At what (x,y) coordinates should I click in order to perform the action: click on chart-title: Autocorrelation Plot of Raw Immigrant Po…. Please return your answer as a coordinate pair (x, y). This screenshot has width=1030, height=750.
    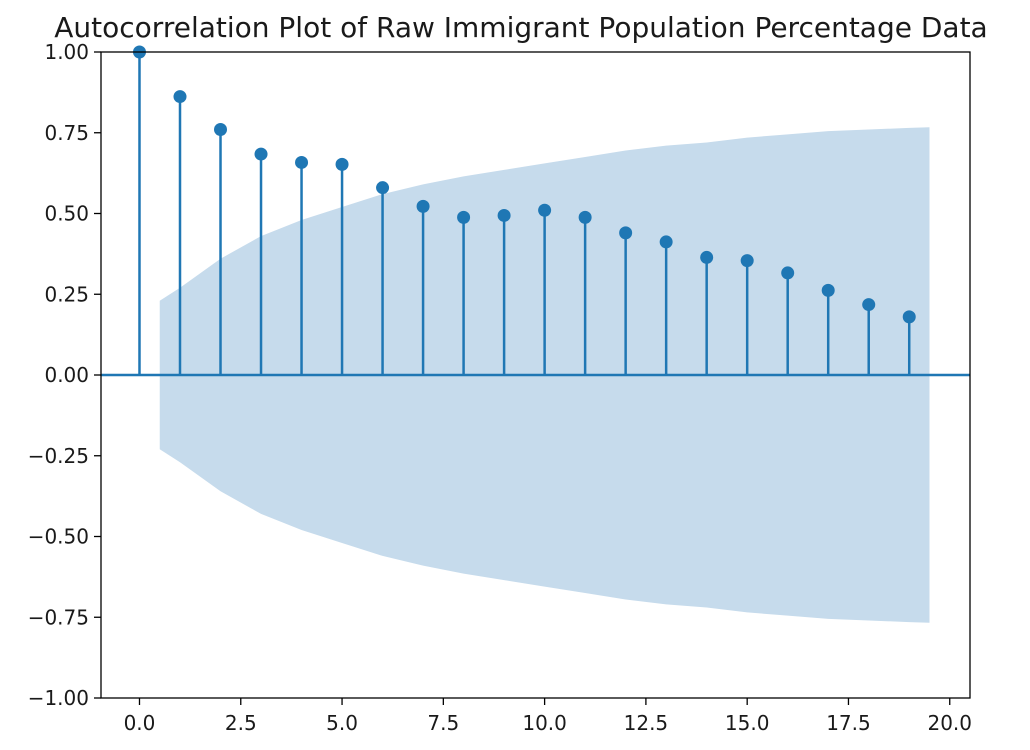
    Looking at the image, I should click on (520, 27).